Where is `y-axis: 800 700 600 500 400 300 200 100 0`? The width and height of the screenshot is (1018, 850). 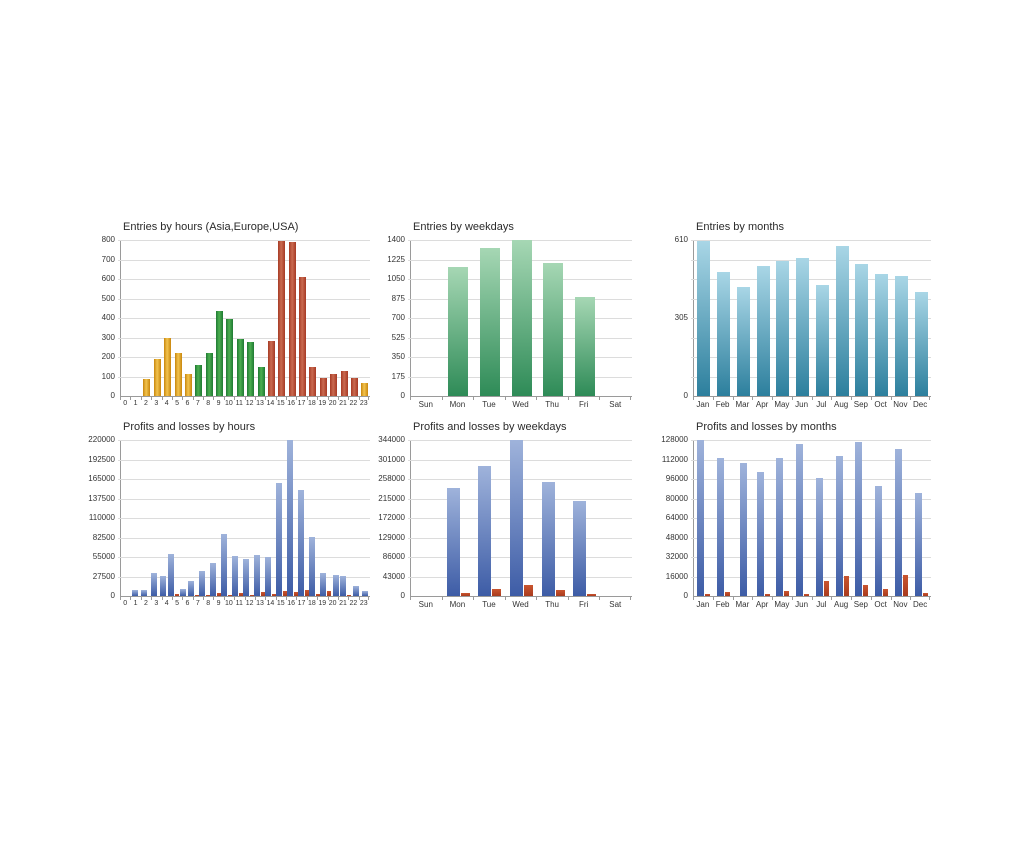 y-axis: 800 700 600 500 400 300 200 100 0 is located at coordinates (97, 317).